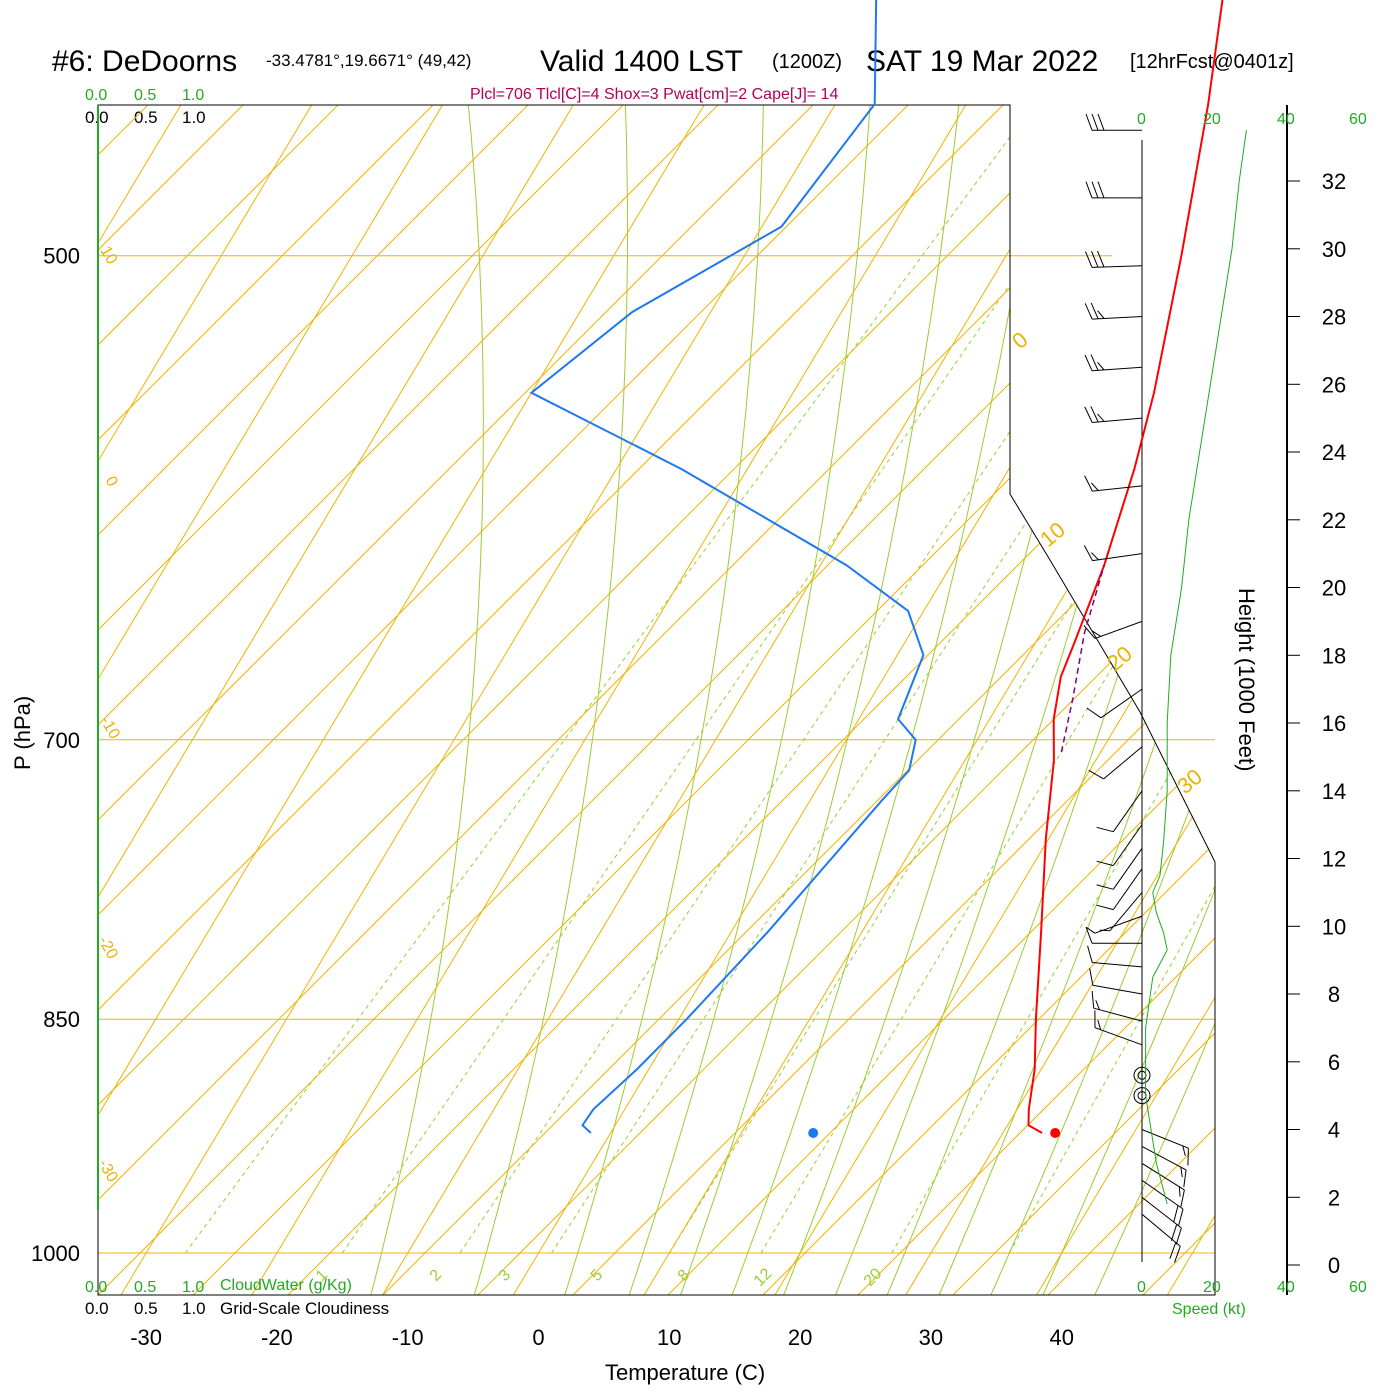 The width and height of the screenshot is (1400, 1400). What do you see at coordinates (1334, 588) in the screenshot?
I see `height-tick-20: 20` at bounding box center [1334, 588].